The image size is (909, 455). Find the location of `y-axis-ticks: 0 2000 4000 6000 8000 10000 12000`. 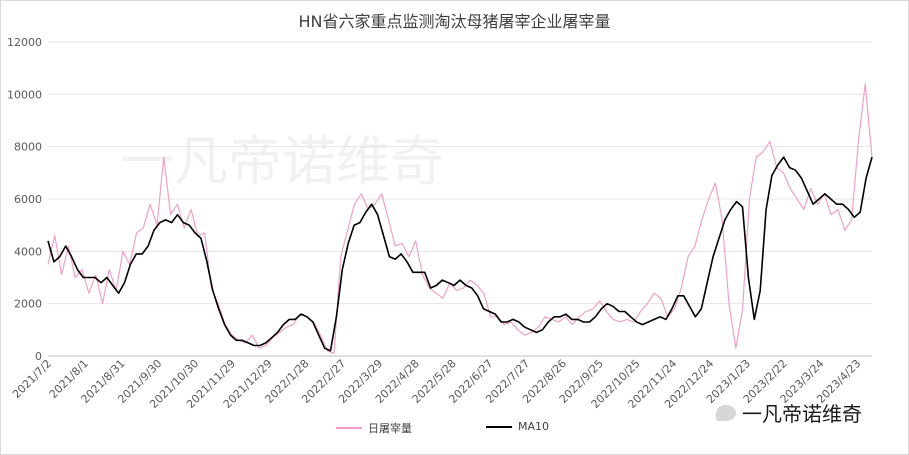

y-axis-ticks: 0 2000 4000 6000 8000 10000 12000 is located at coordinates (24, 199).